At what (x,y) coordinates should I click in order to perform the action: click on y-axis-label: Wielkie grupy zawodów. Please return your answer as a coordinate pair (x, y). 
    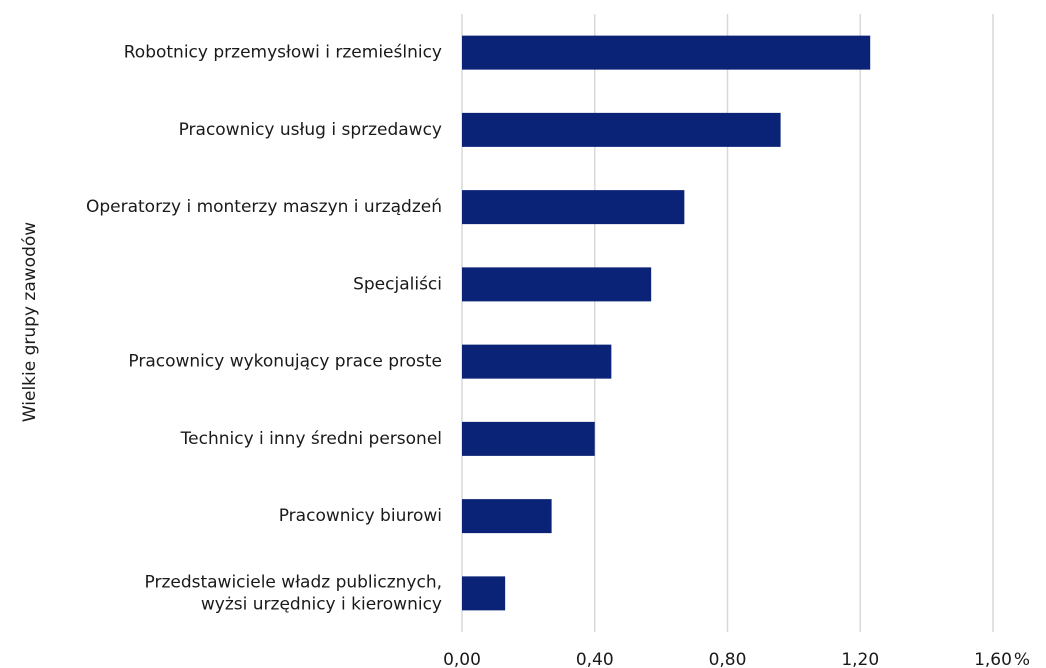
    Looking at the image, I should click on (30, 322).